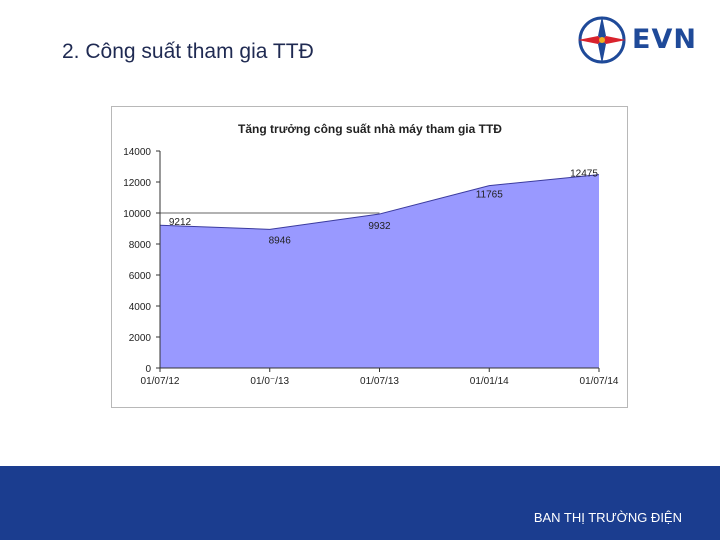  Describe the element at coordinates (490, 195) in the screenshot. I see `data-label: 11765` at that location.